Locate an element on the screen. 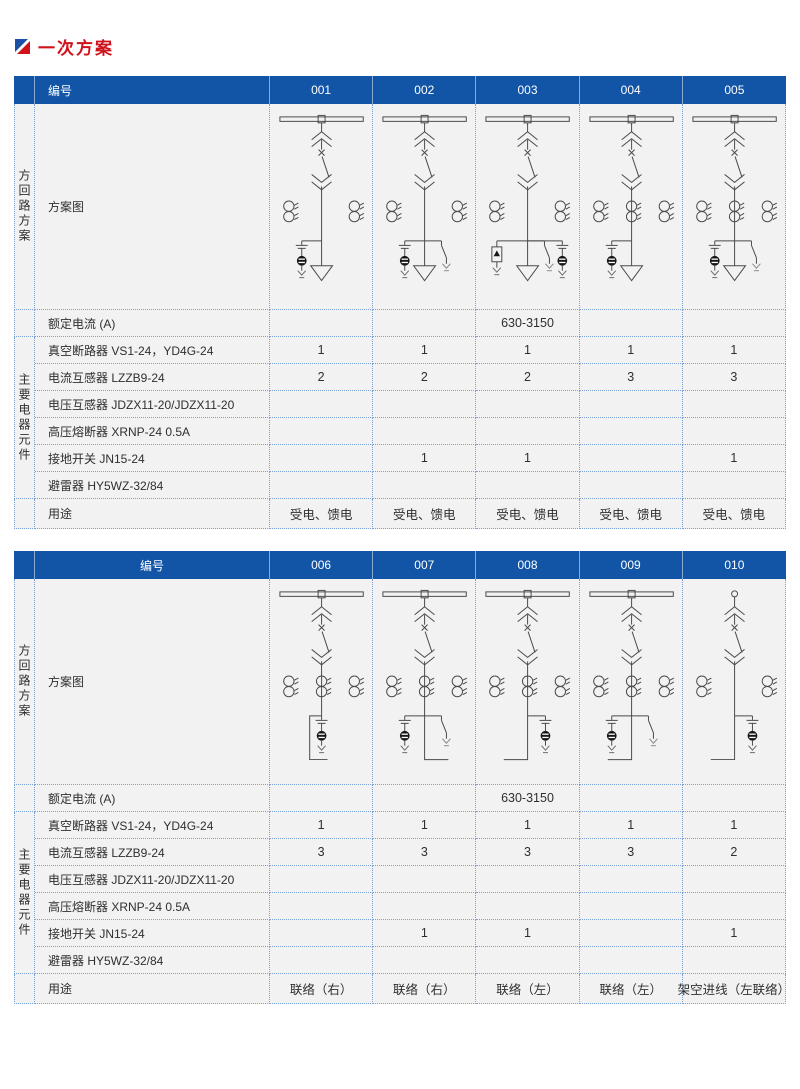  section-title-row: 一次方案 is located at coordinates (407, 46).